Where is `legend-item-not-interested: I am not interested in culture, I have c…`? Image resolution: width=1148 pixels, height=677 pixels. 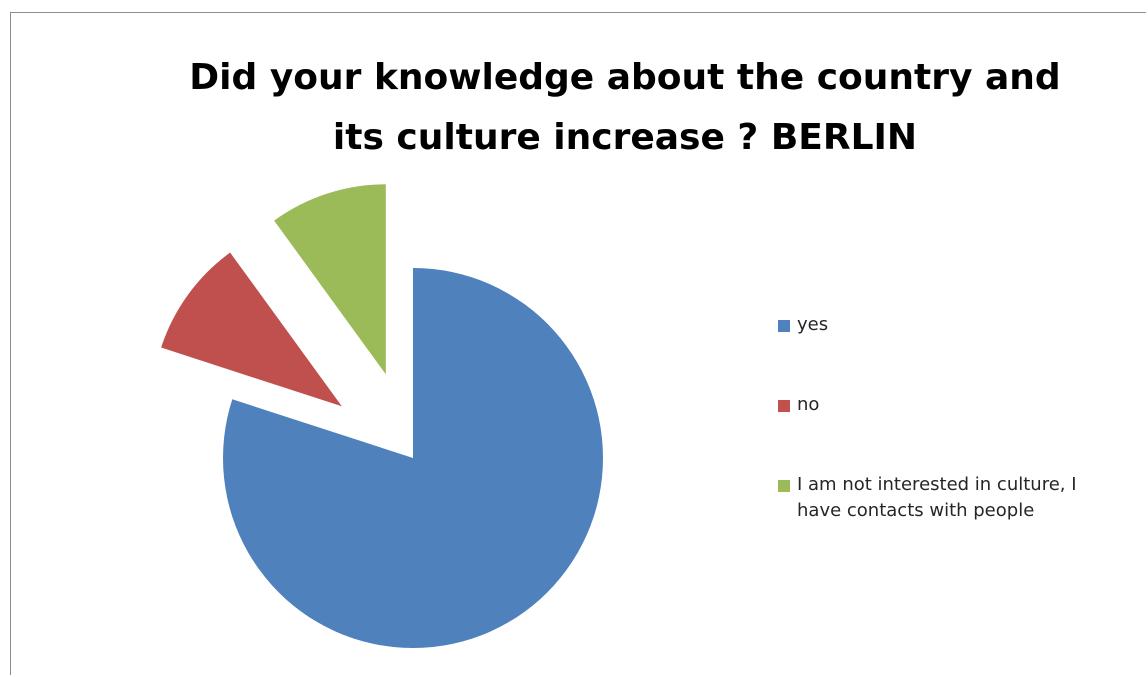
legend-item-not-interested: I am not interested in culture, I have c… is located at coordinates (939, 498).